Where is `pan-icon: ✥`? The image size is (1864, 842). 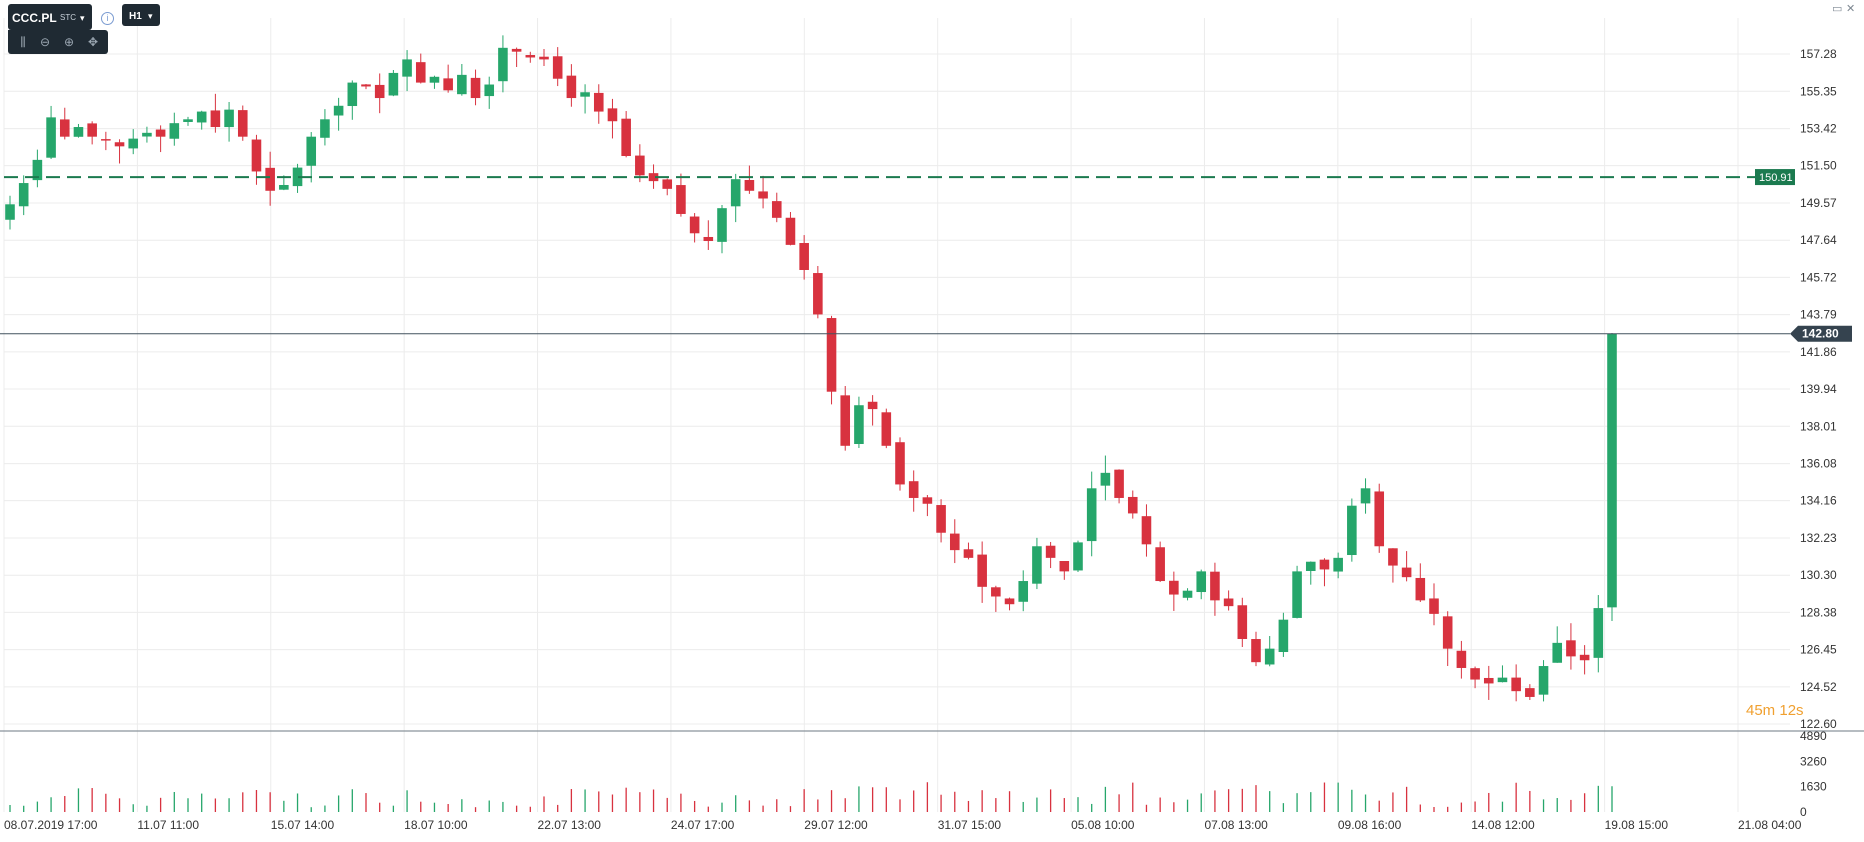 pan-icon: ✥ is located at coordinates (93, 42).